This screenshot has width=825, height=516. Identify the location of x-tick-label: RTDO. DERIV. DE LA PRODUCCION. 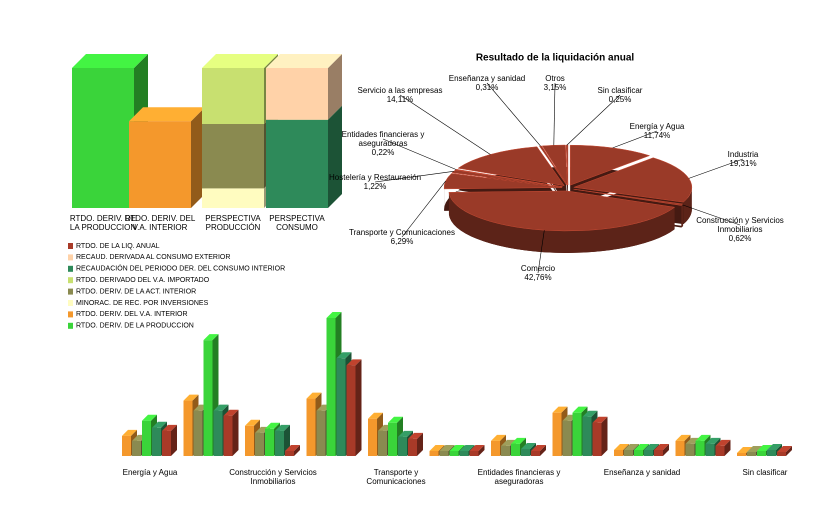
(103, 223).